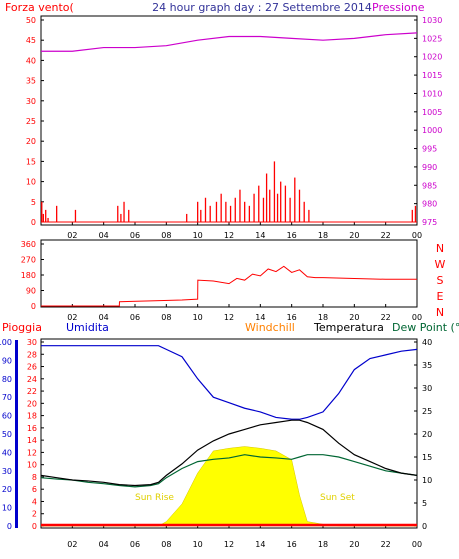 Image resolution: width=459 pixels, height=559 pixels. Describe the element at coordinates (427, 411) in the screenshot. I see `temp-y-tick-label: 25` at that location.